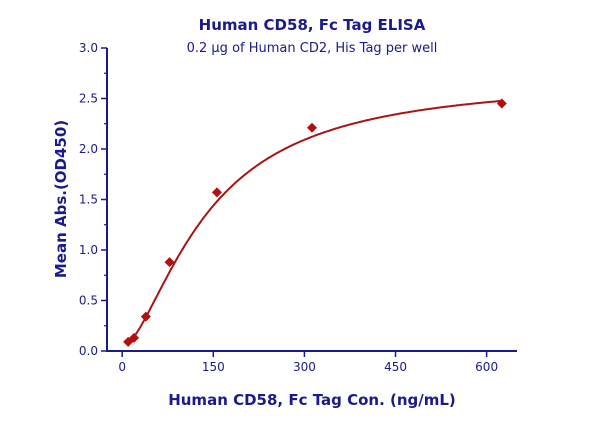 The width and height of the screenshot is (600, 421). What do you see at coordinates (304, 367) in the screenshot?
I see `x-tick-label: 300` at bounding box center [304, 367].